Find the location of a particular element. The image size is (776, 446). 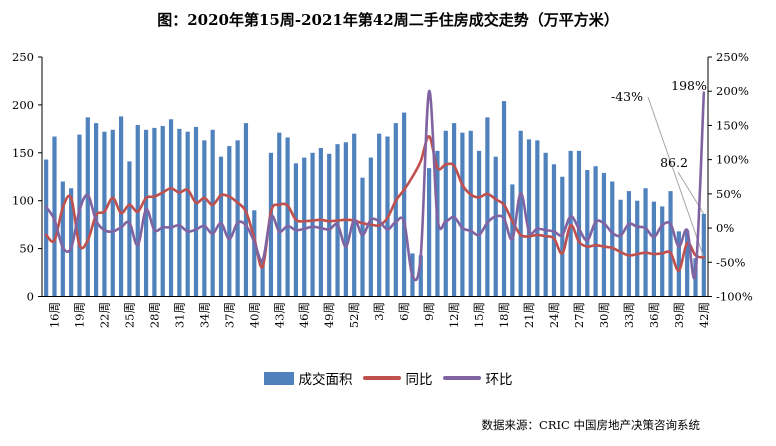

x-axis-tick-label: 6周 is located at coordinates (404, 311).